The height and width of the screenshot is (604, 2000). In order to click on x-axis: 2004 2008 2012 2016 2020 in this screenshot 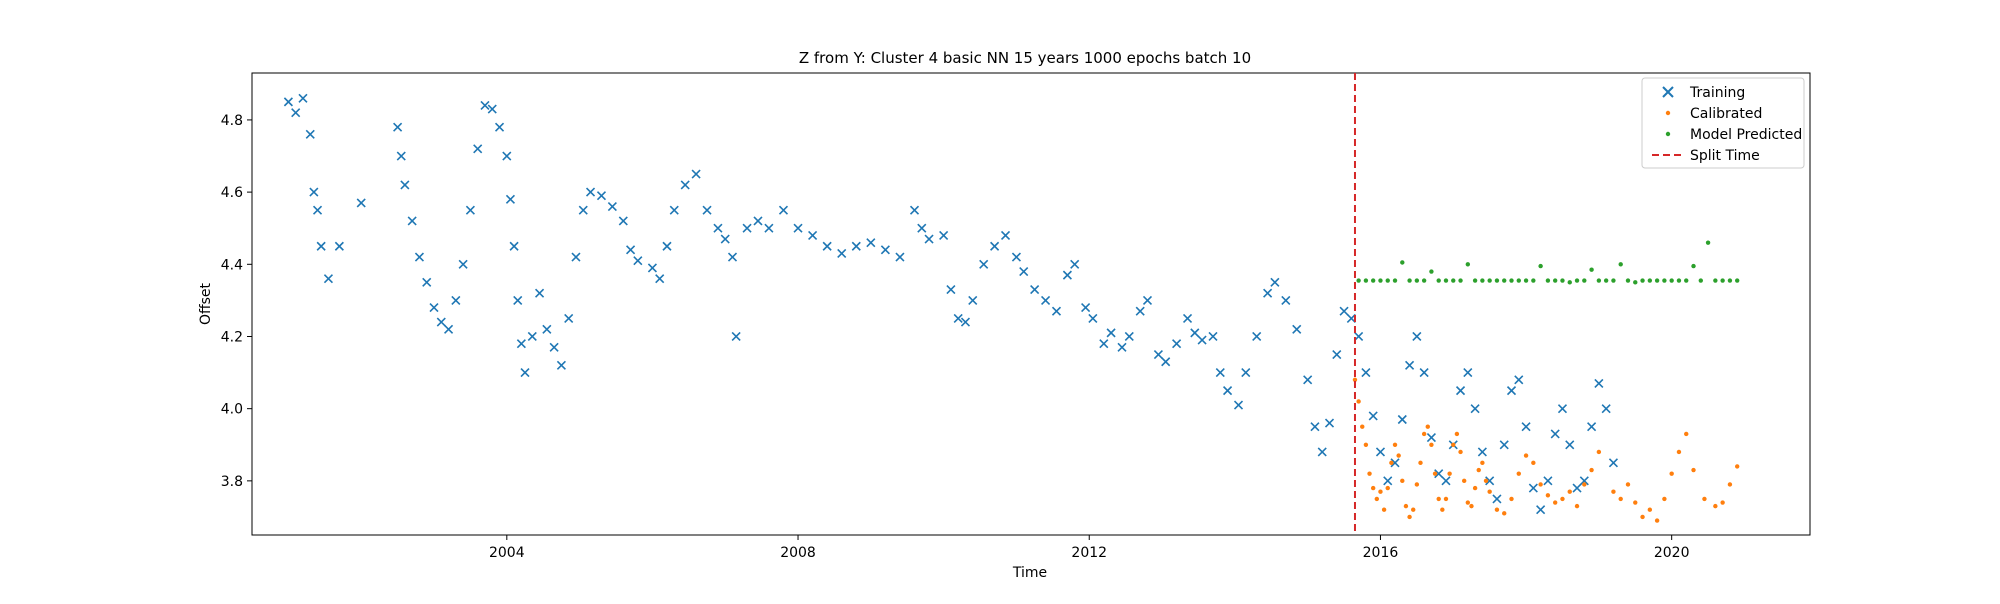, I will do `click(1089, 548)`.